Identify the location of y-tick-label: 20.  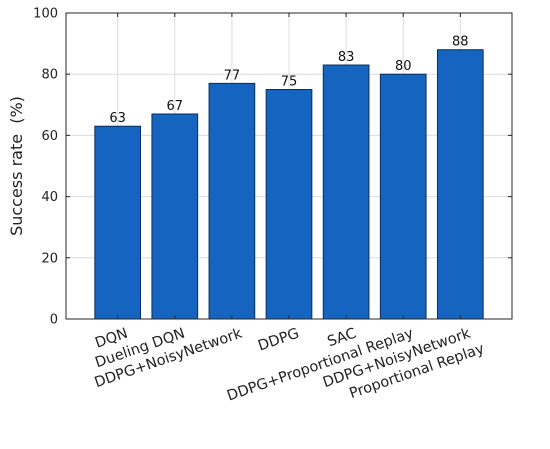
(49, 258).